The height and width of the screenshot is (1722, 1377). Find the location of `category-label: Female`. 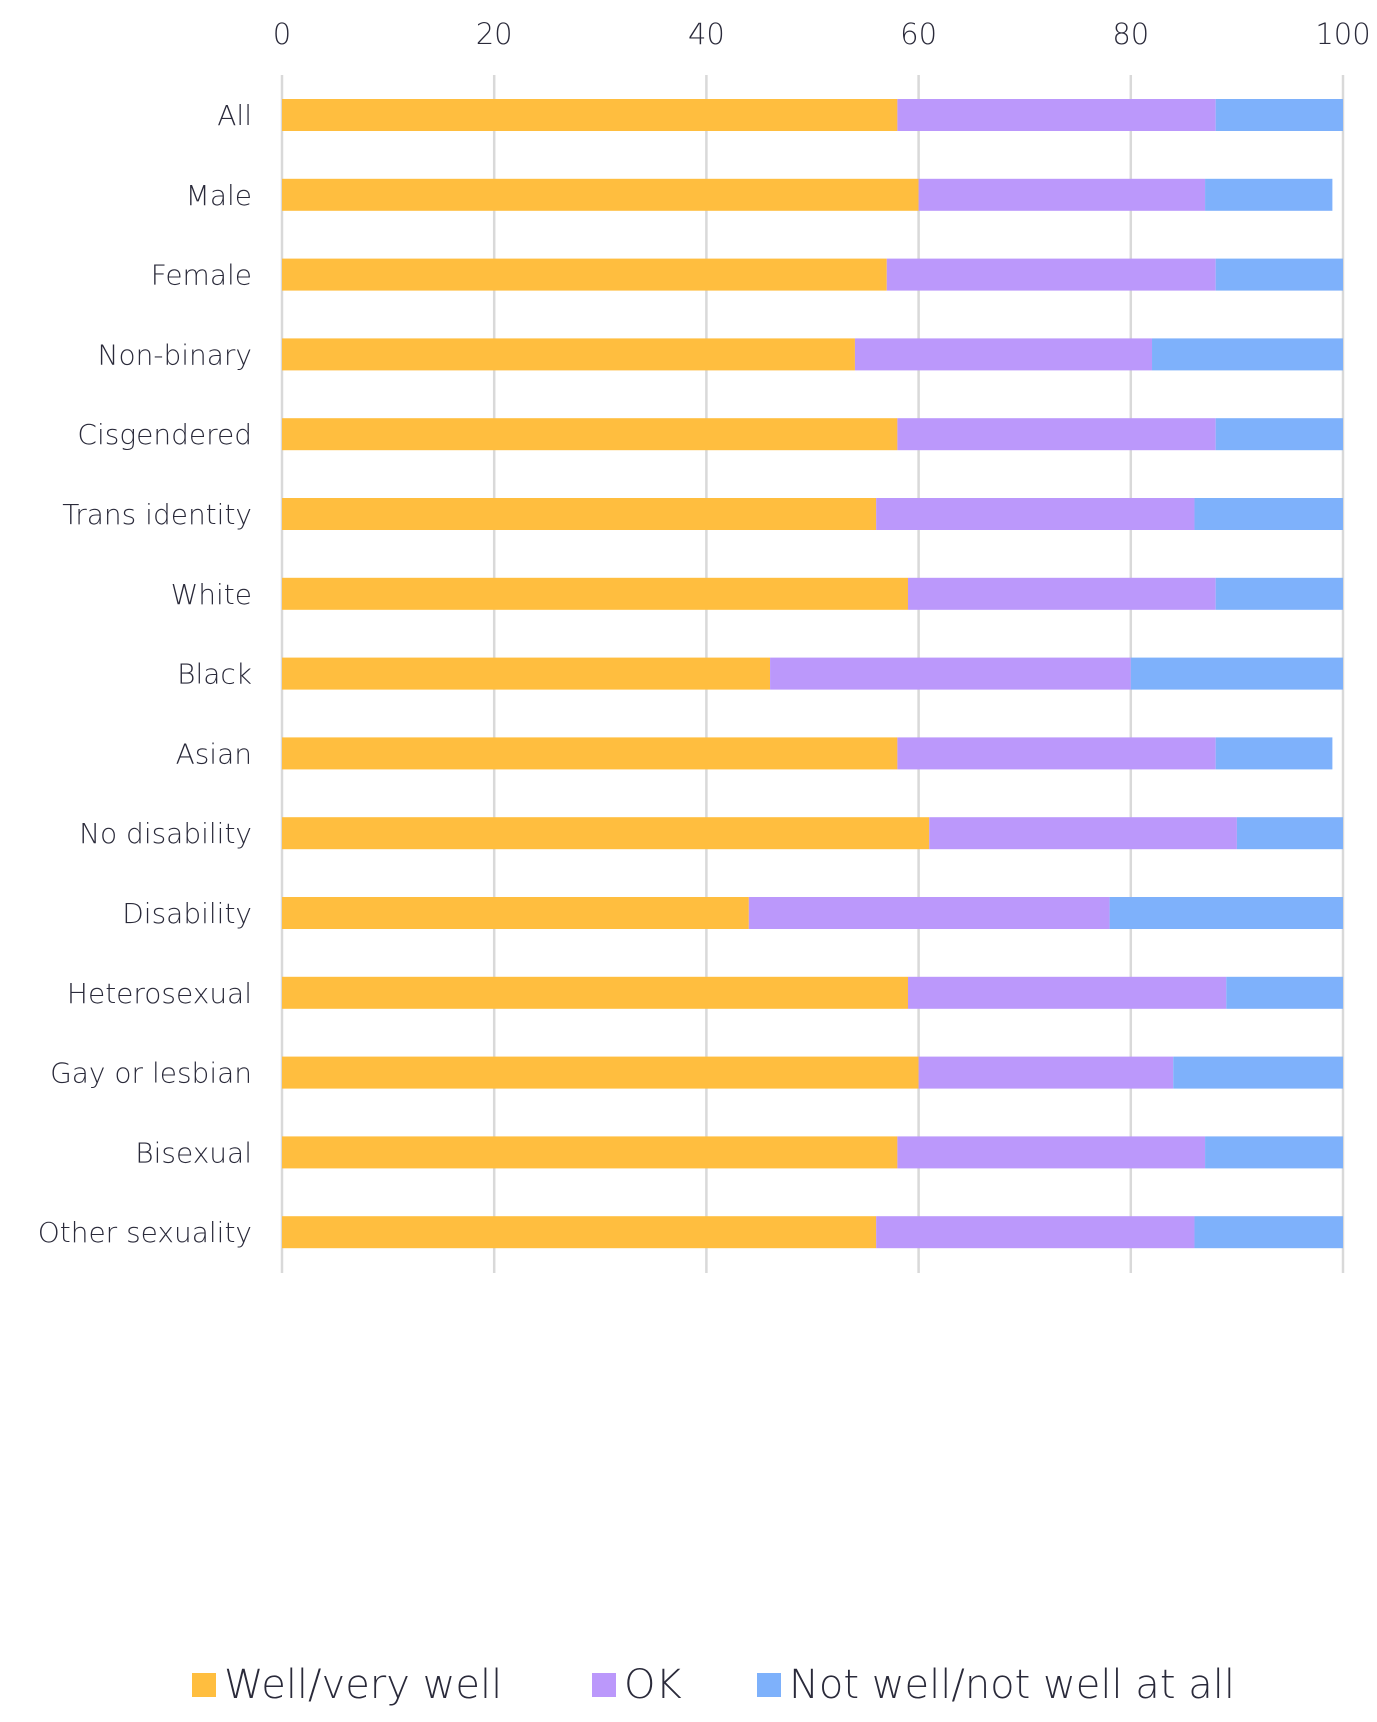

category-label: Female is located at coordinates (201, 275).